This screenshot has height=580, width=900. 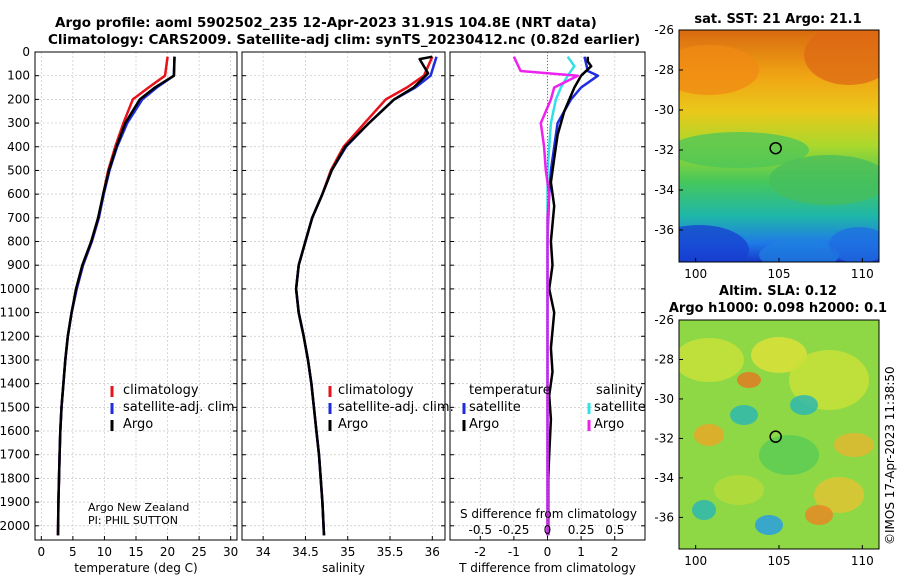 I want to click on depth-tick-label: 300, so click(x=18, y=123).